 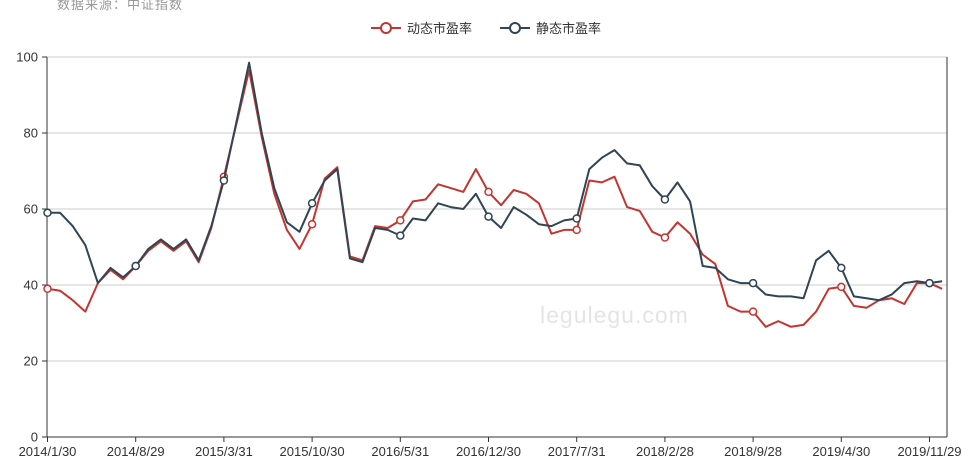 I want to click on x-tick-label-10: 2019/11/29, so click(x=929, y=451).